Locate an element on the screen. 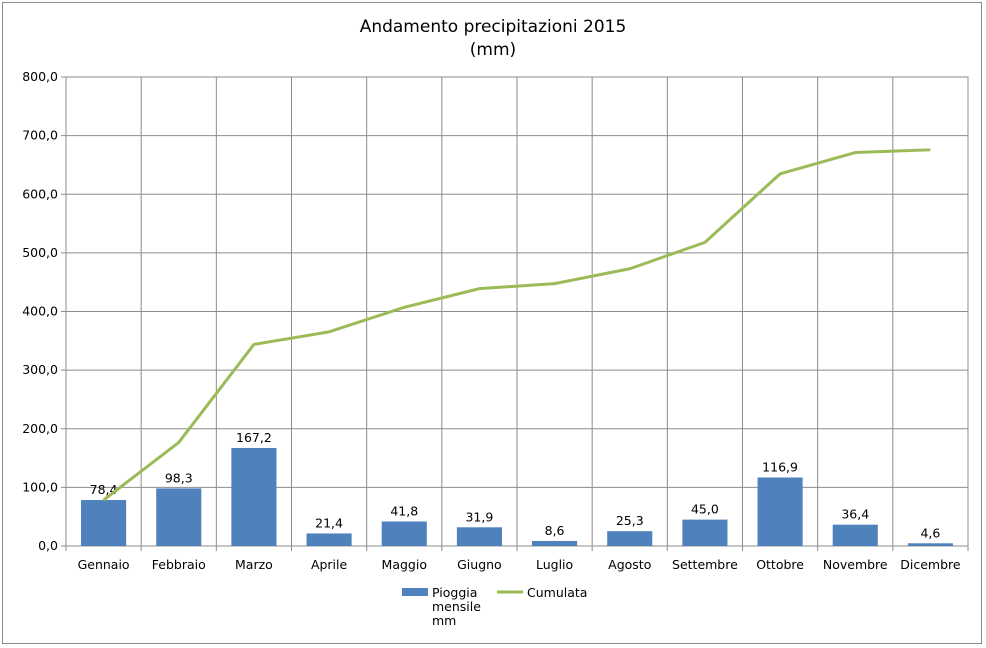  x-tick-label: Giugno is located at coordinates (479, 564).